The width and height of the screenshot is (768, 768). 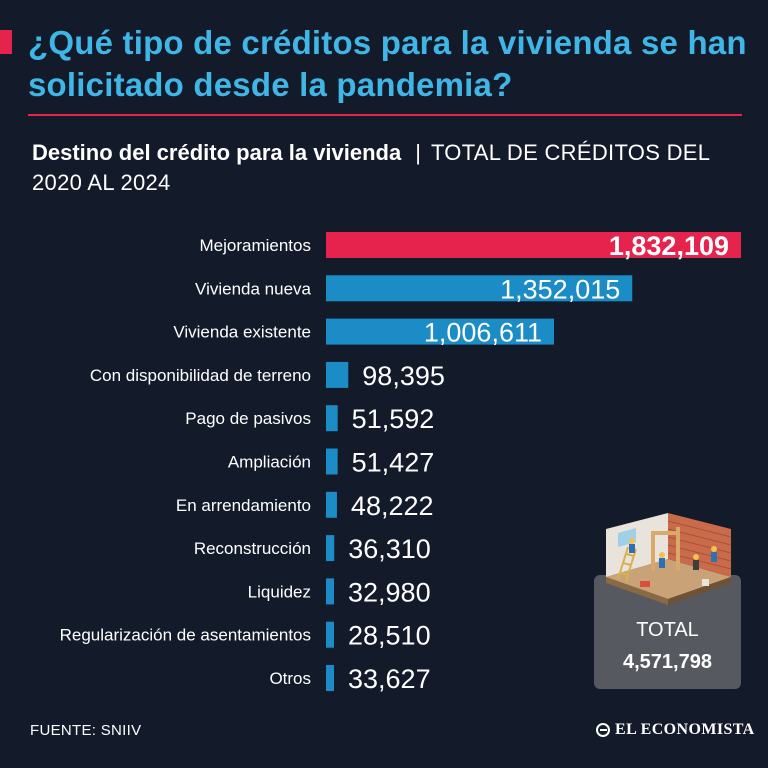 What do you see at coordinates (269, 462) in the screenshot?
I see `category-label: Ampliación` at bounding box center [269, 462].